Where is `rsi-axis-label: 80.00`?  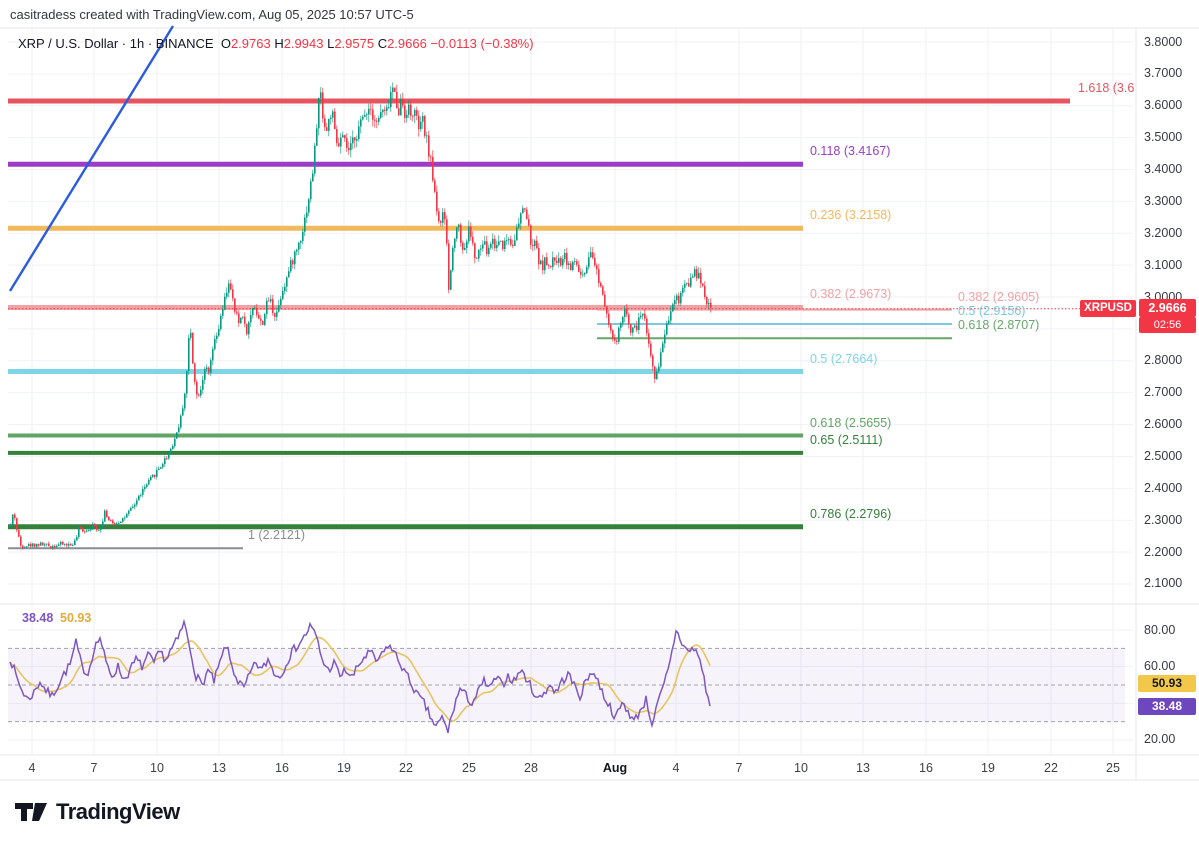 rsi-axis-label: 80.00 is located at coordinates (1160, 629).